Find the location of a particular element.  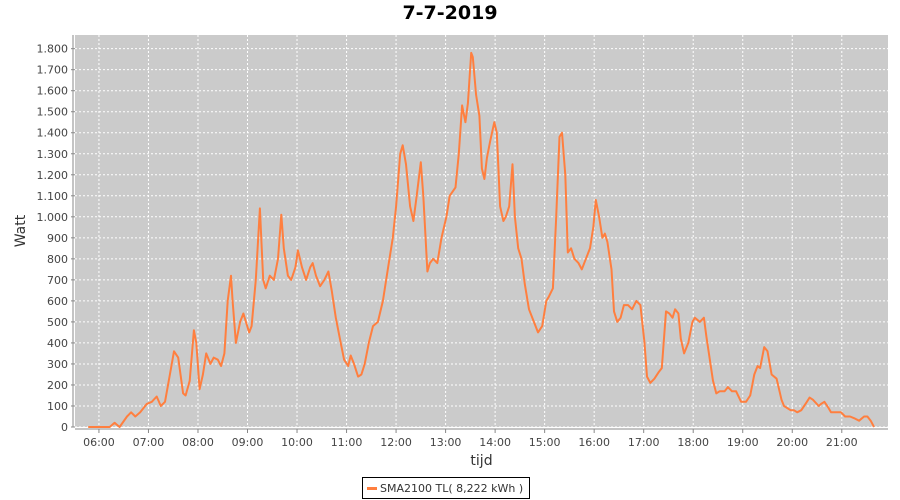

y-tick-label: 1.100 is located at coordinates (53, 196).